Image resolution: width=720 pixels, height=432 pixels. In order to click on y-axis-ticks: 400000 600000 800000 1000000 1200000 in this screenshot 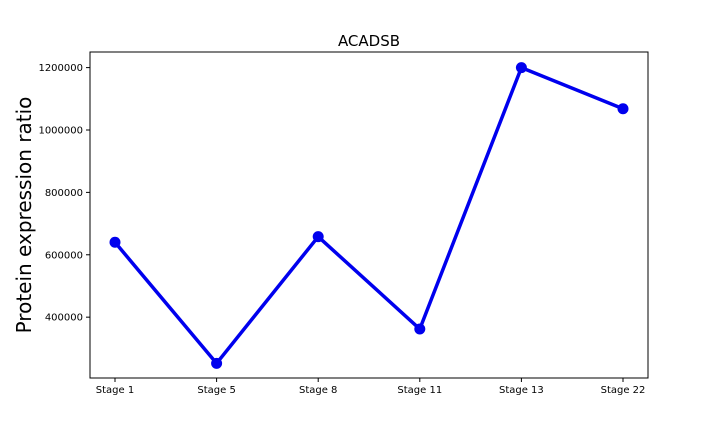, I will do `click(64, 193)`.